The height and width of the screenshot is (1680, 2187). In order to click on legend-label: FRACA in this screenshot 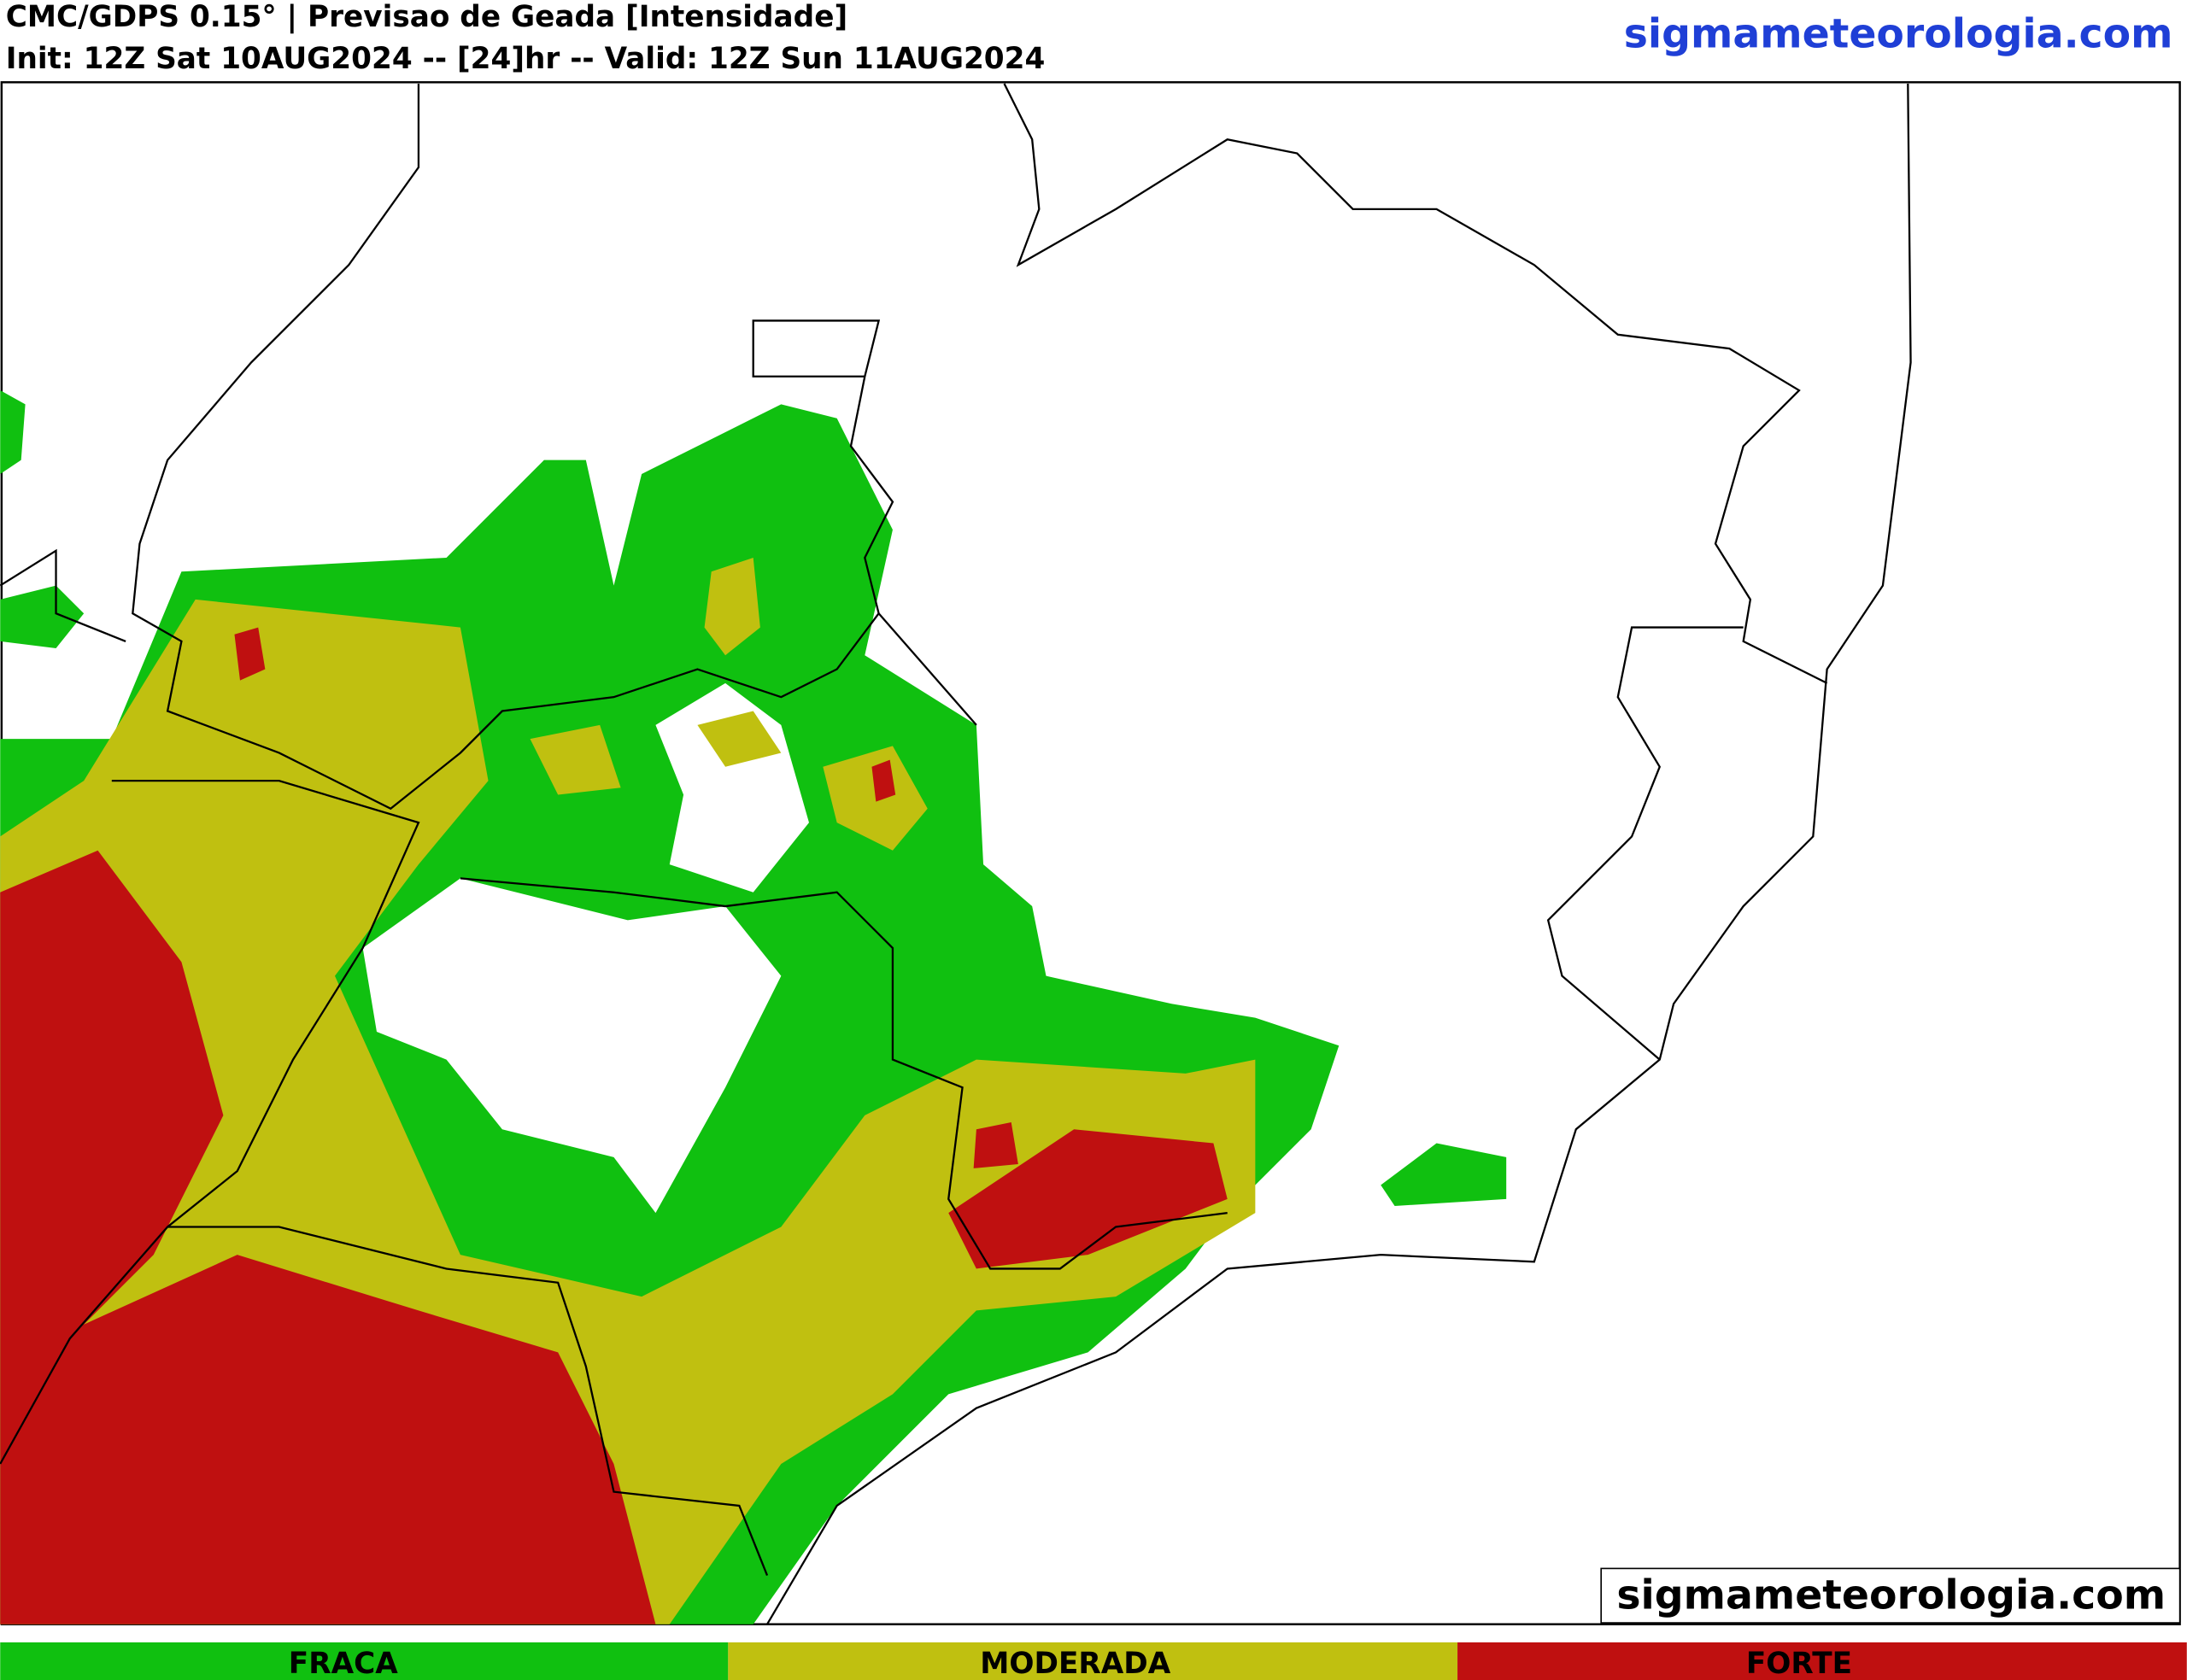, I will do `click(344, 1664)`.